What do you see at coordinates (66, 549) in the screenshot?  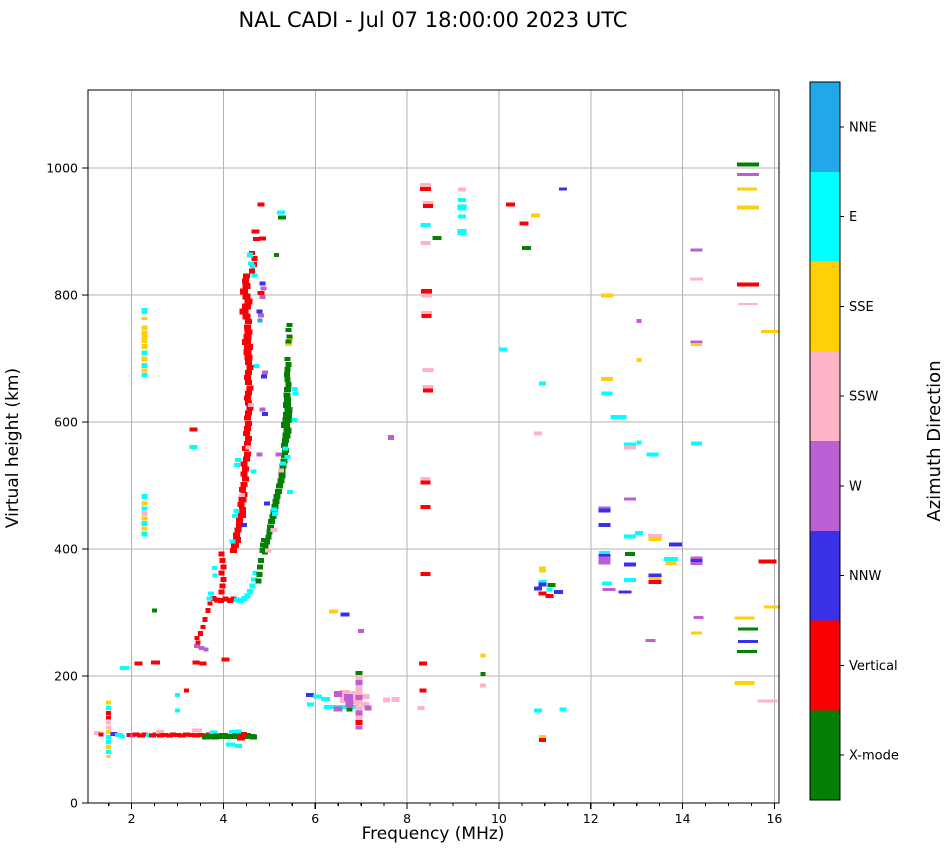 I see `y-tick-label: 400` at bounding box center [66, 549].